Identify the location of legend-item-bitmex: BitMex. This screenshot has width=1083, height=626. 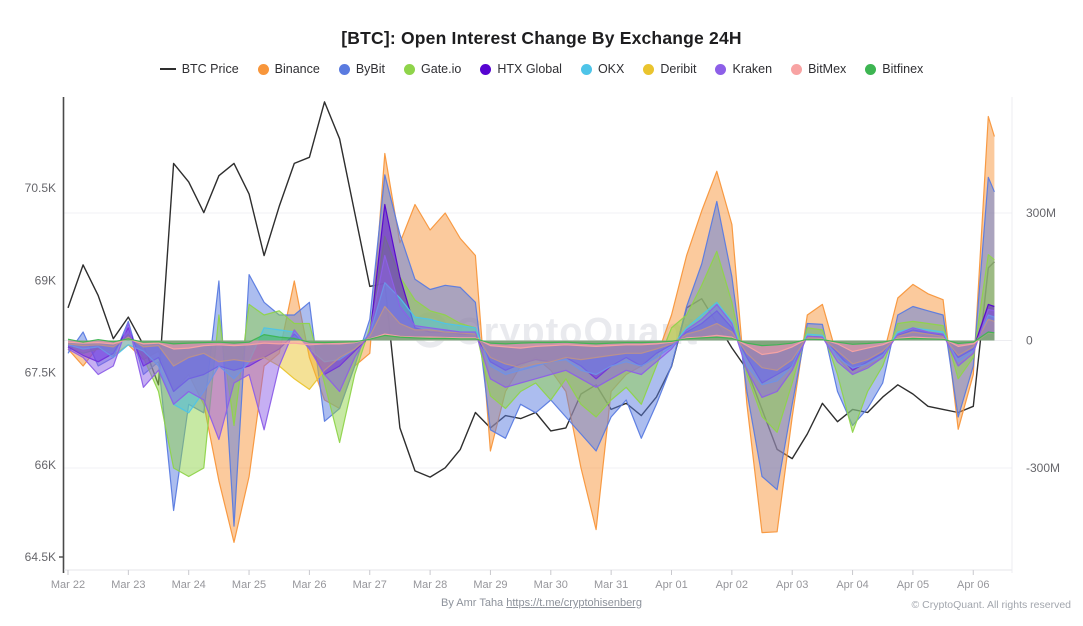
(818, 69).